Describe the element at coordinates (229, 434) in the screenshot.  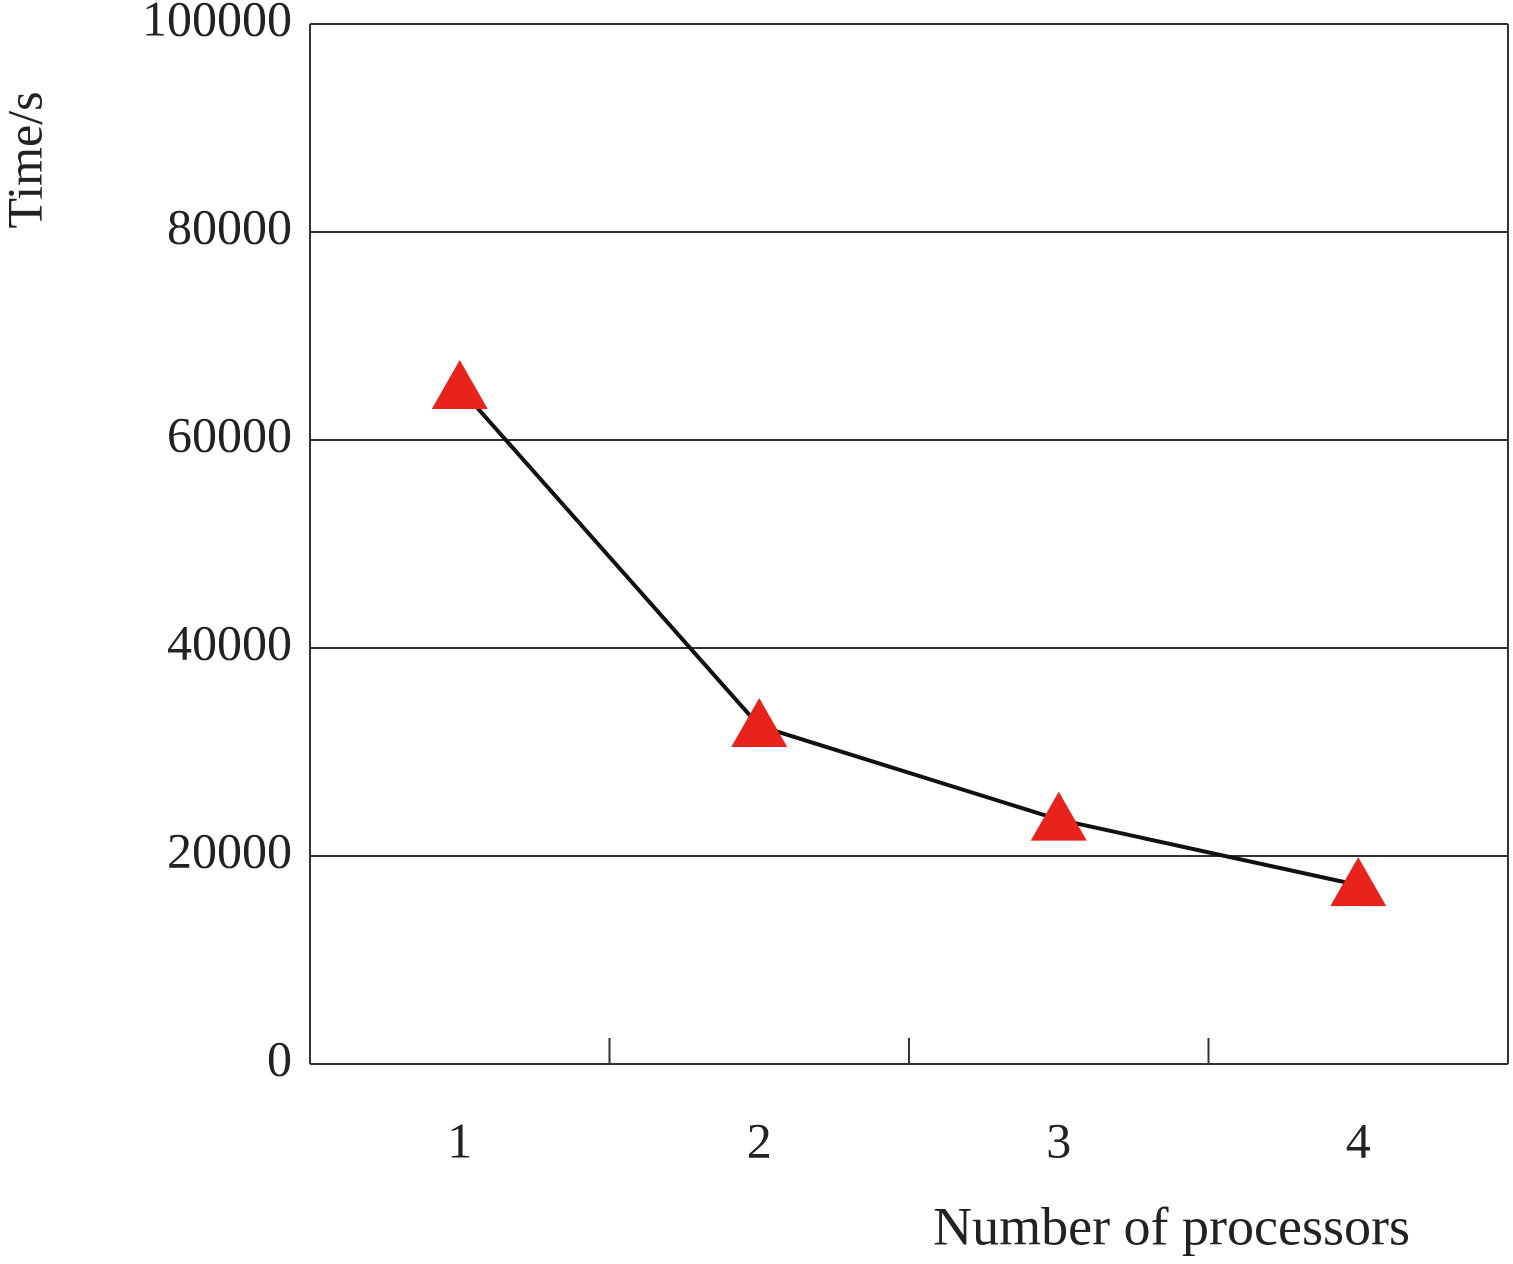
I see `y-tick-label: 60000` at that location.